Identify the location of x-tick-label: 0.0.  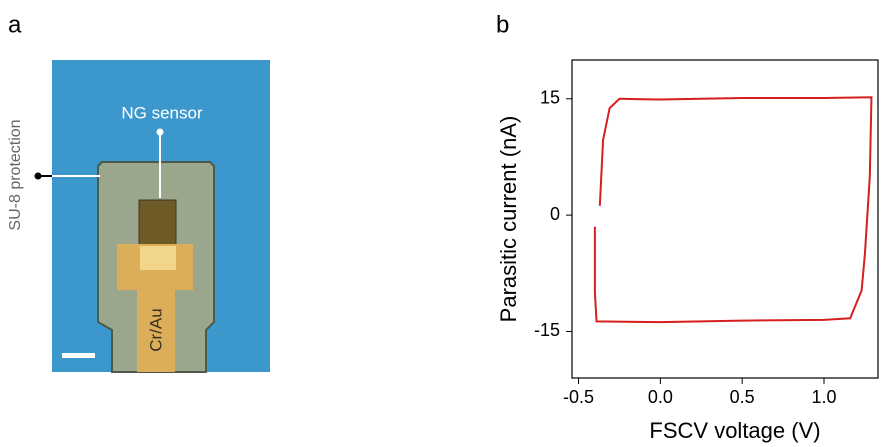
(660, 397).